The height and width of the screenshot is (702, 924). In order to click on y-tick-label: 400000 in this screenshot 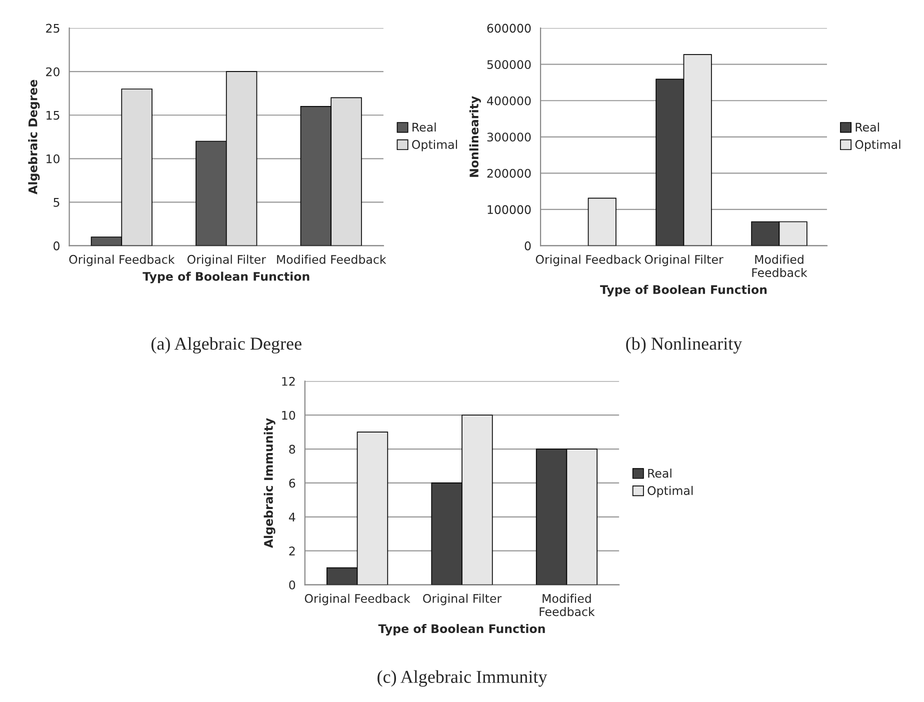, I will do `click(509, 101)`.